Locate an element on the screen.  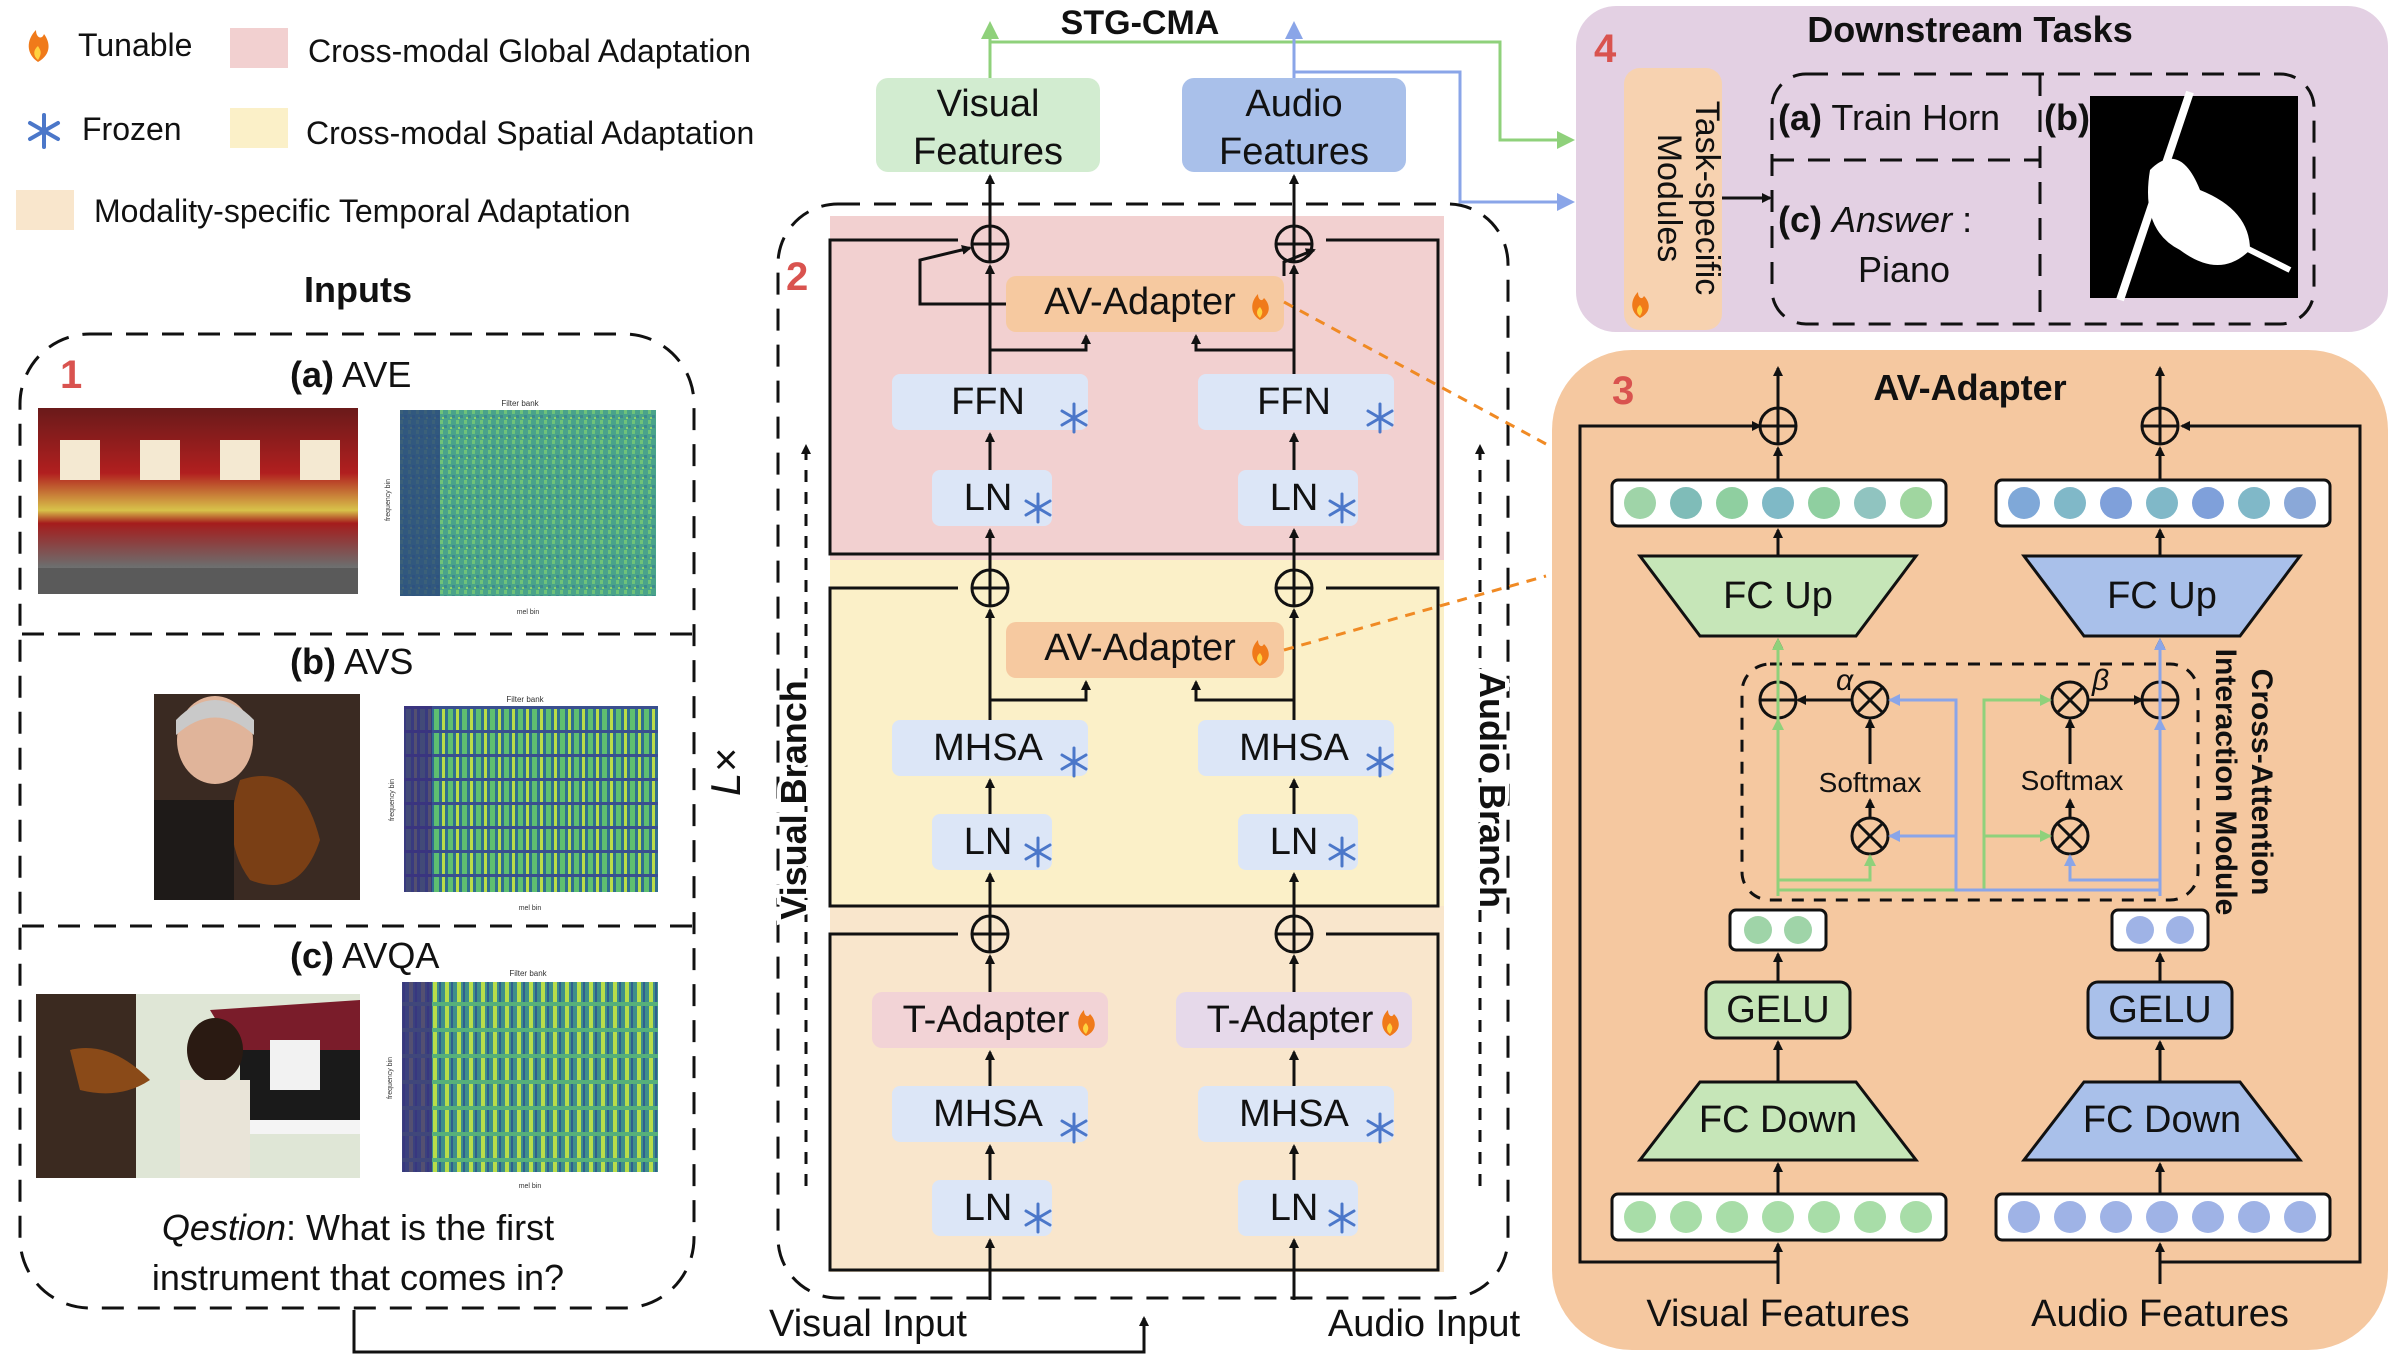
softmax-audio: Softmax is located at coordinates (2072, 780).